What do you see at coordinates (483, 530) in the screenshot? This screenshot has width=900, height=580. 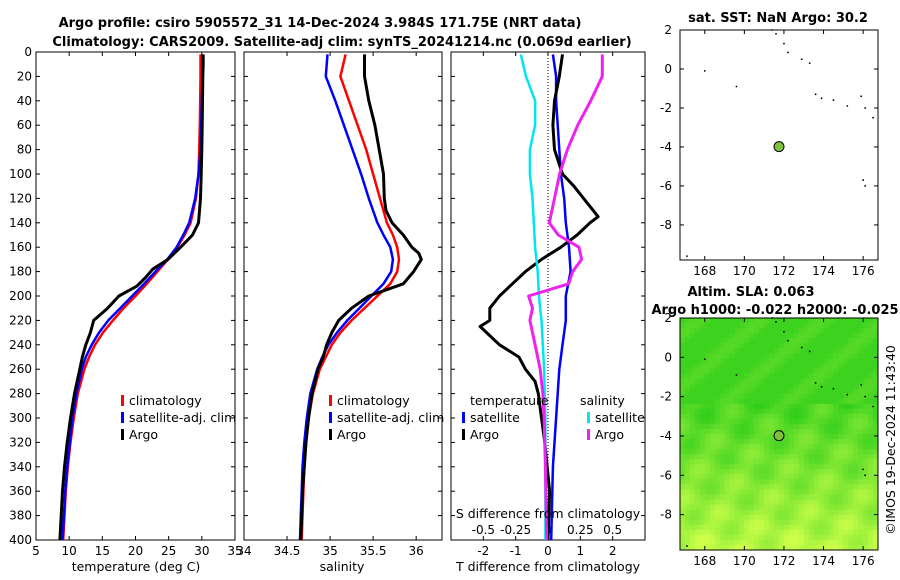 I see `s-tick-label: -0.5` at bounding box center [483, 530].